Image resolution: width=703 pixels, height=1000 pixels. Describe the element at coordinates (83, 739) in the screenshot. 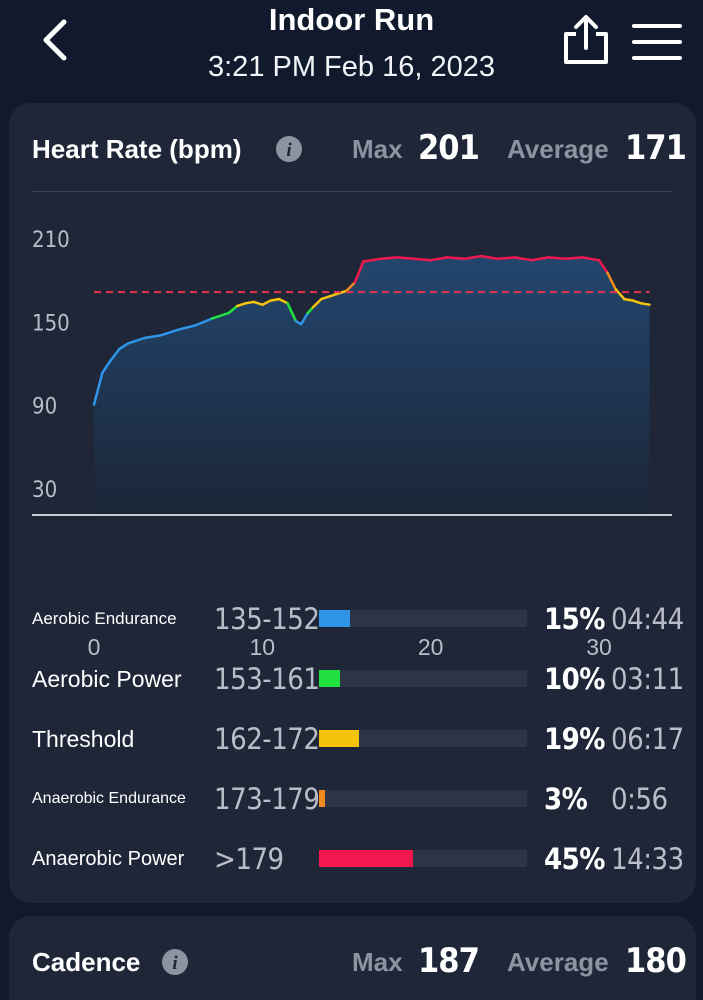

I see `zone-name: Threshold` at that location.